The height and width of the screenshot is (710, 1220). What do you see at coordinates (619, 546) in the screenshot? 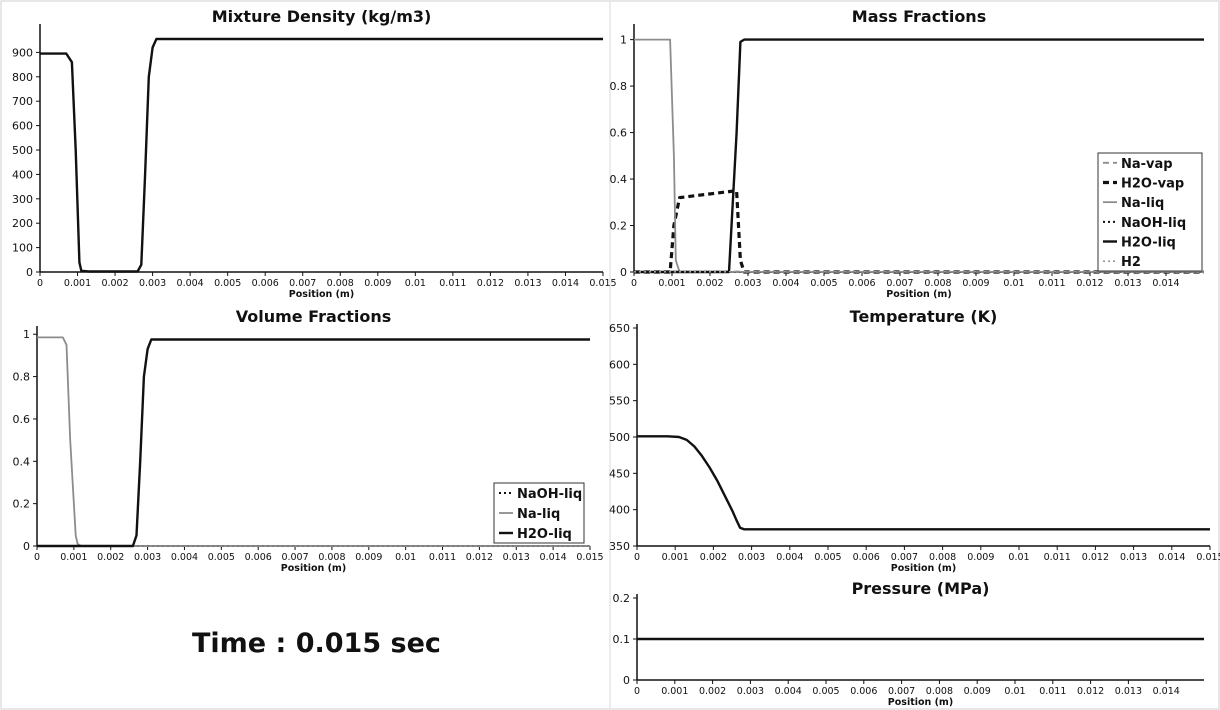
I see `y-tick-label: 350` at bounding box center [619, 546].